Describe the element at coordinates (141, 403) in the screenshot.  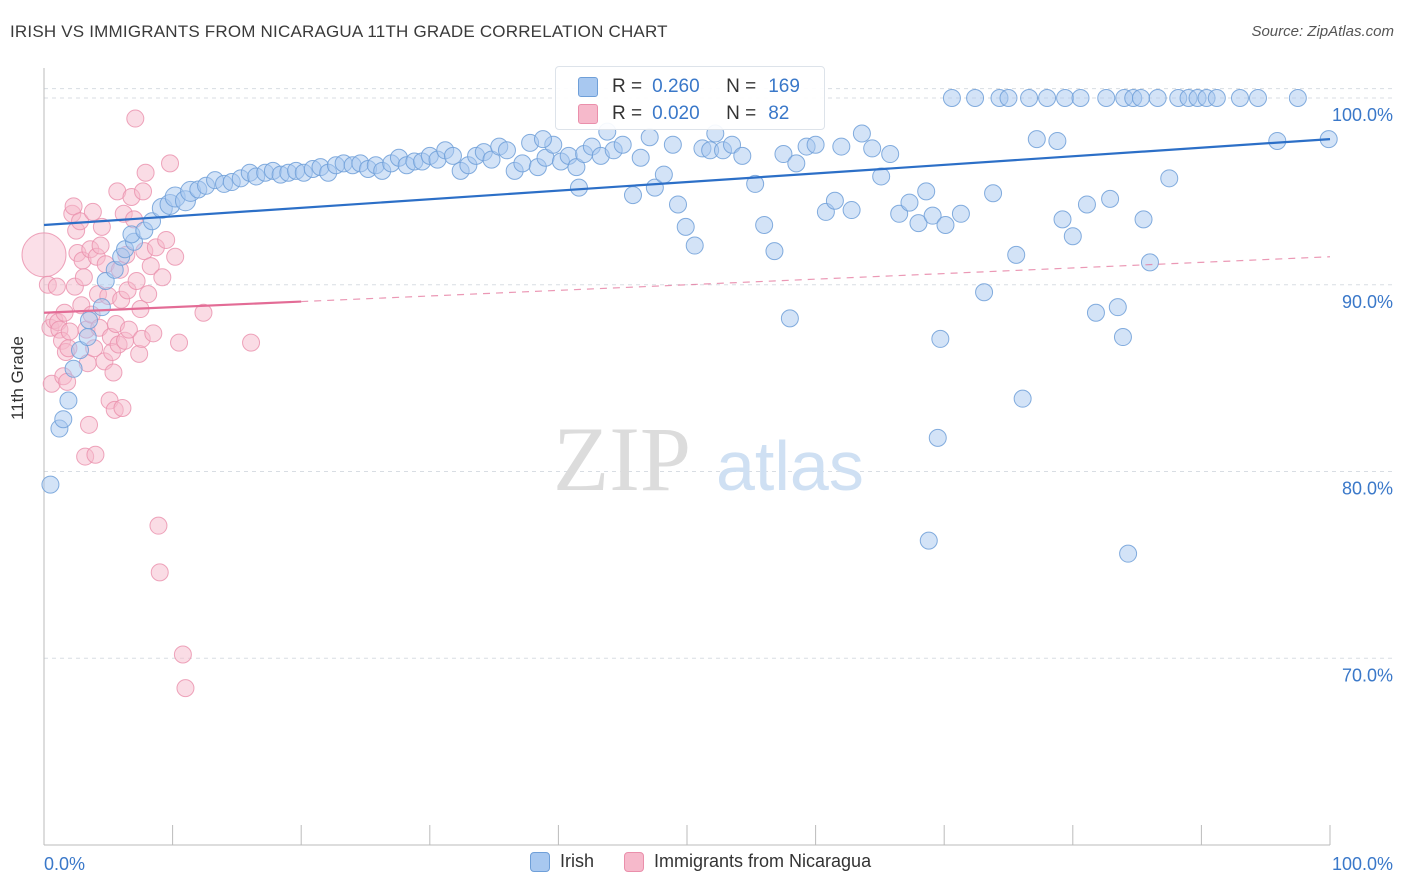
I see `series-nicaragua-points` at that location.